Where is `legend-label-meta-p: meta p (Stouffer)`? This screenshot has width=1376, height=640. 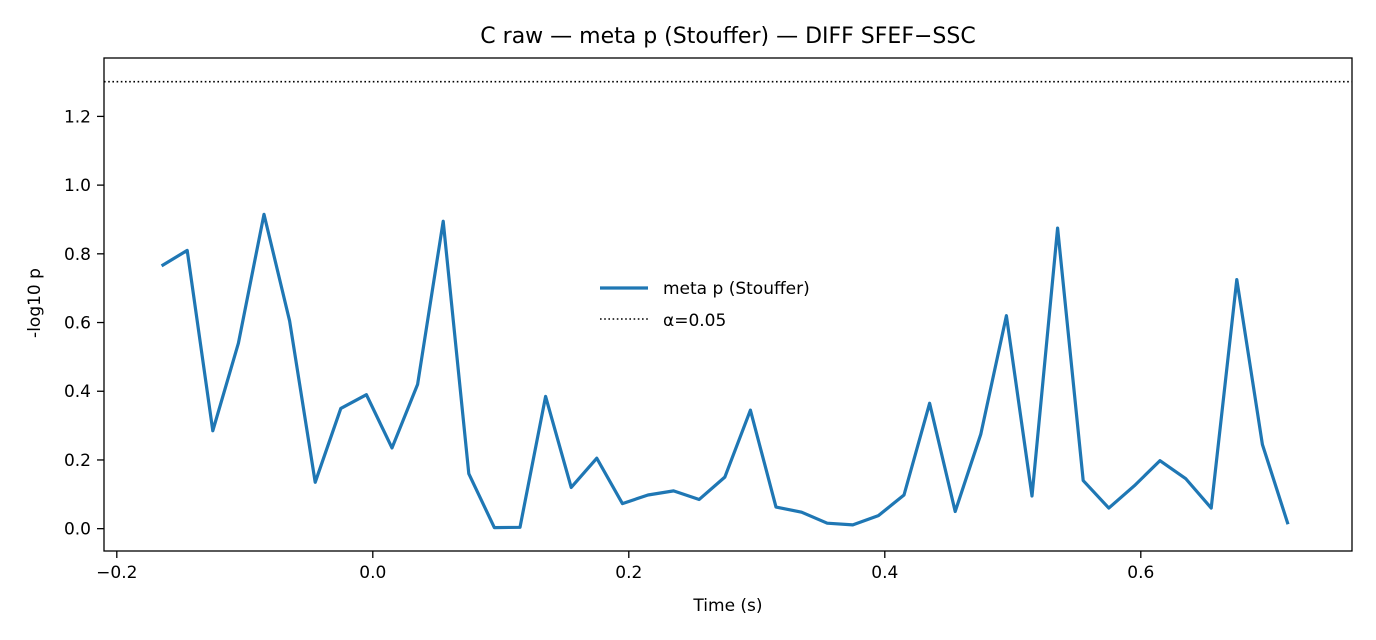
legend-label-meta-p: meta p (Stouffer) is located at coordinates (736, 289).